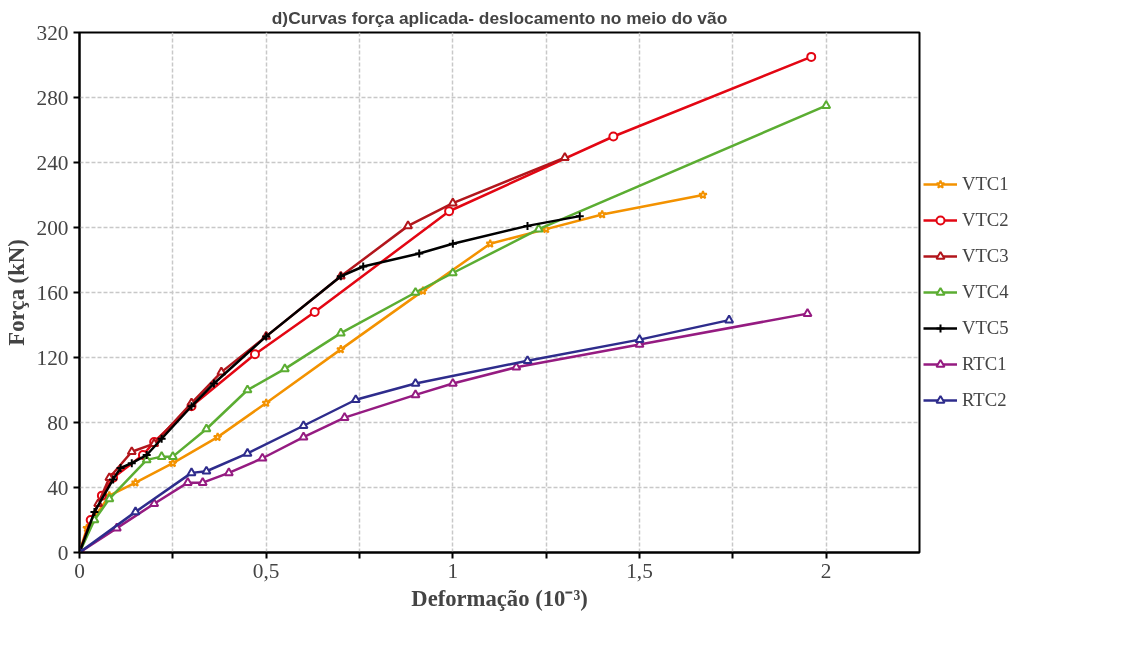 This screenshot has width=1145, height=664. Describe the element at coordinates (984, 400) in the screenshot. I see `legend-label: RTC2` at that location.